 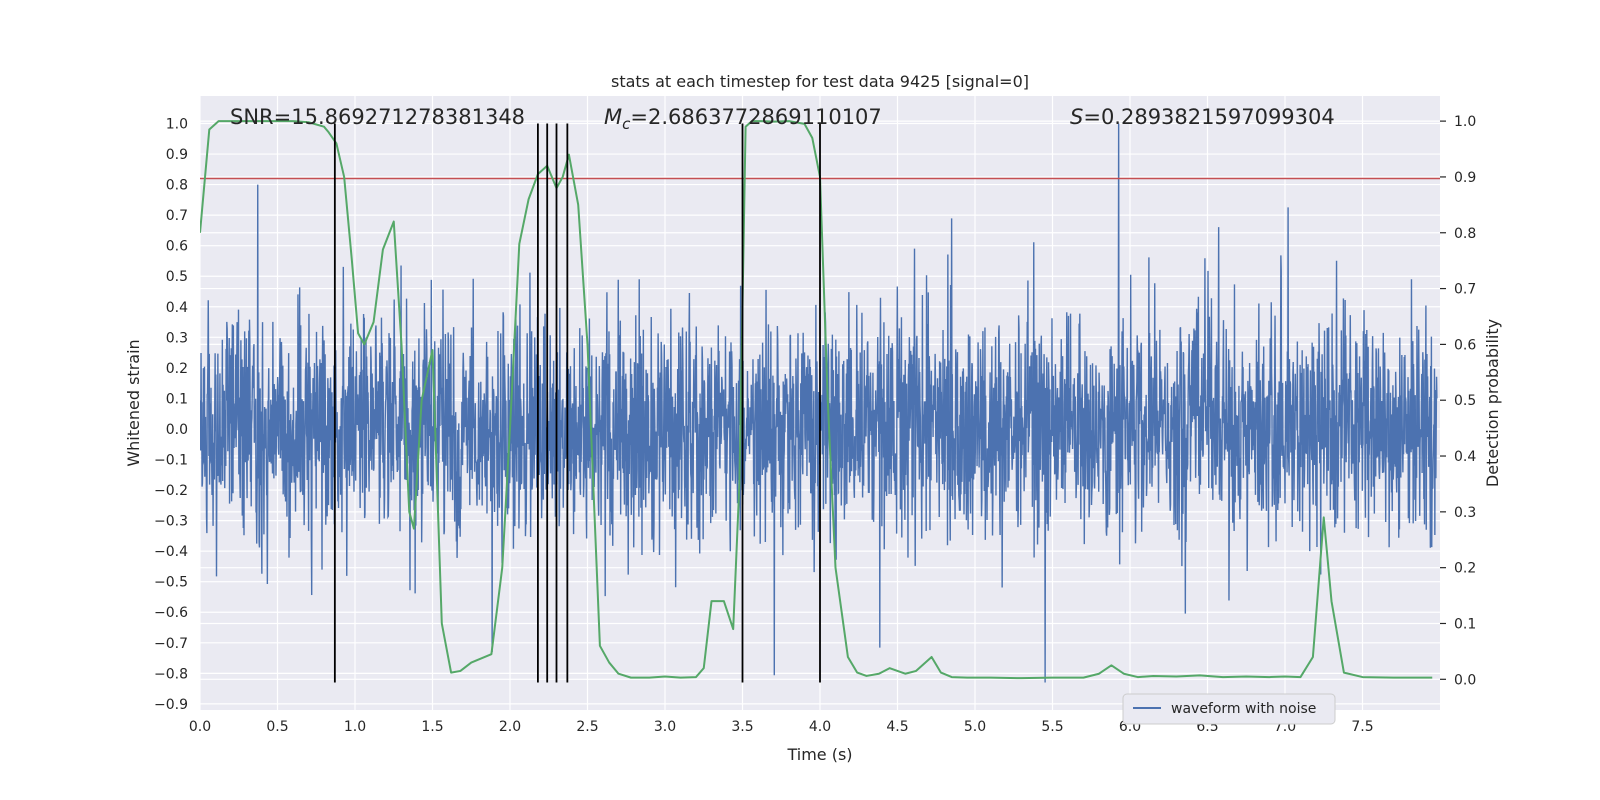 I want to click on y-tick-label: 0.3, so click(x=177, y=338).